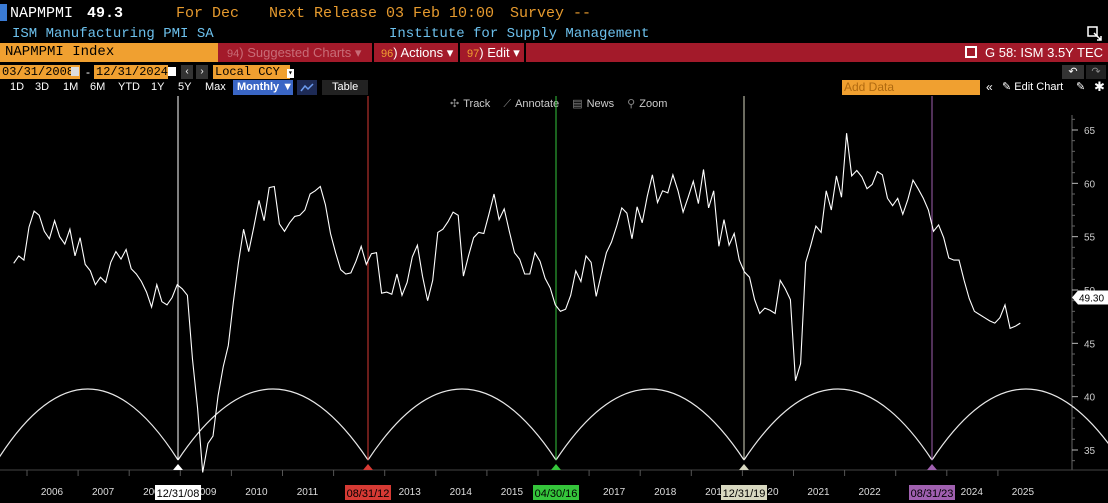 The height and width of the screenshot is (503, 1108). Describe the element at coordinates (1073, 72) in the screenshot. I see `undo-button: ↶` at that location.